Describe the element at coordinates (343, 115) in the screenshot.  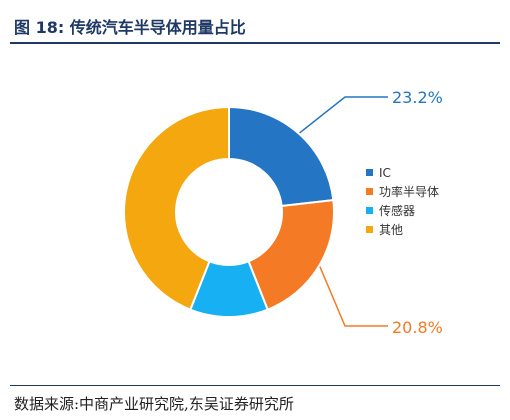
I see `leader-line-ic` at that location.